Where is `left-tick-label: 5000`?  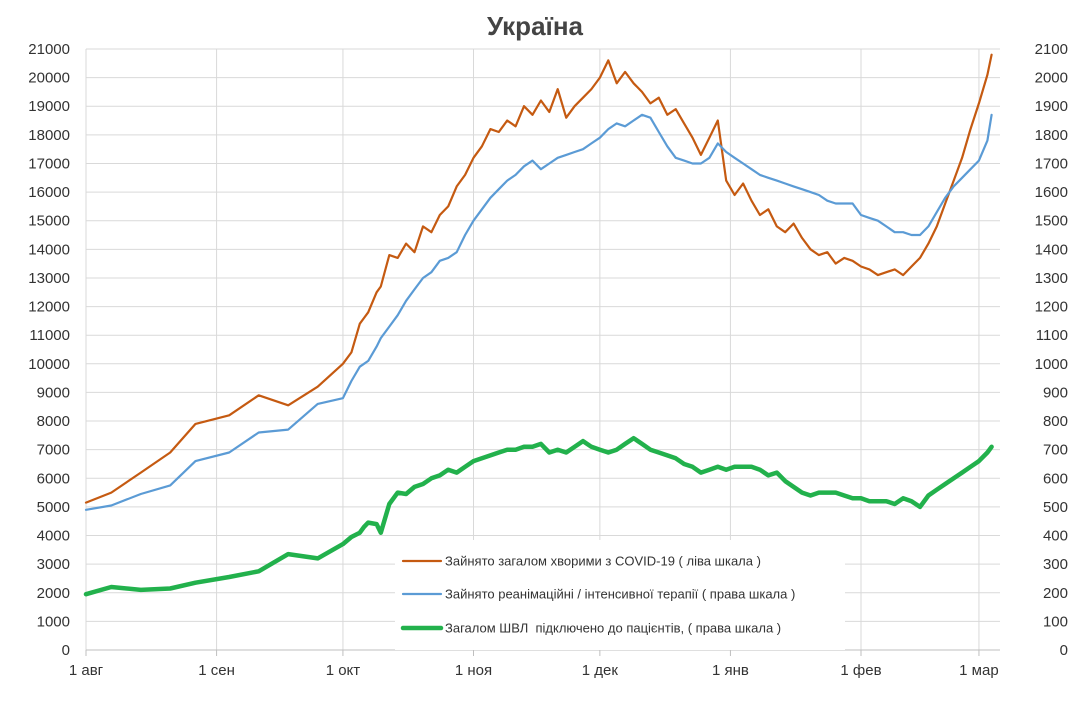 left-tick-label: 5000 is located at coordinates (53, 507).